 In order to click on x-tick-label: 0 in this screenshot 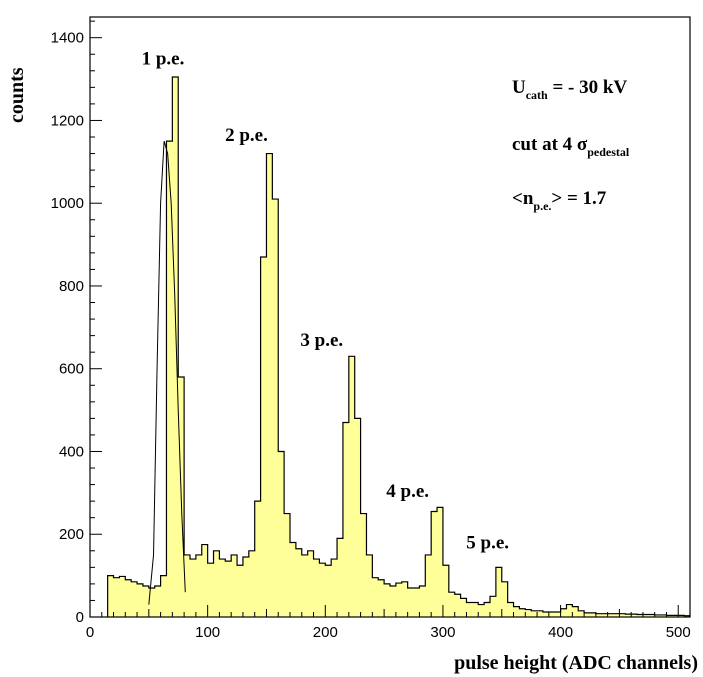, I will do `click(90, 632)`.